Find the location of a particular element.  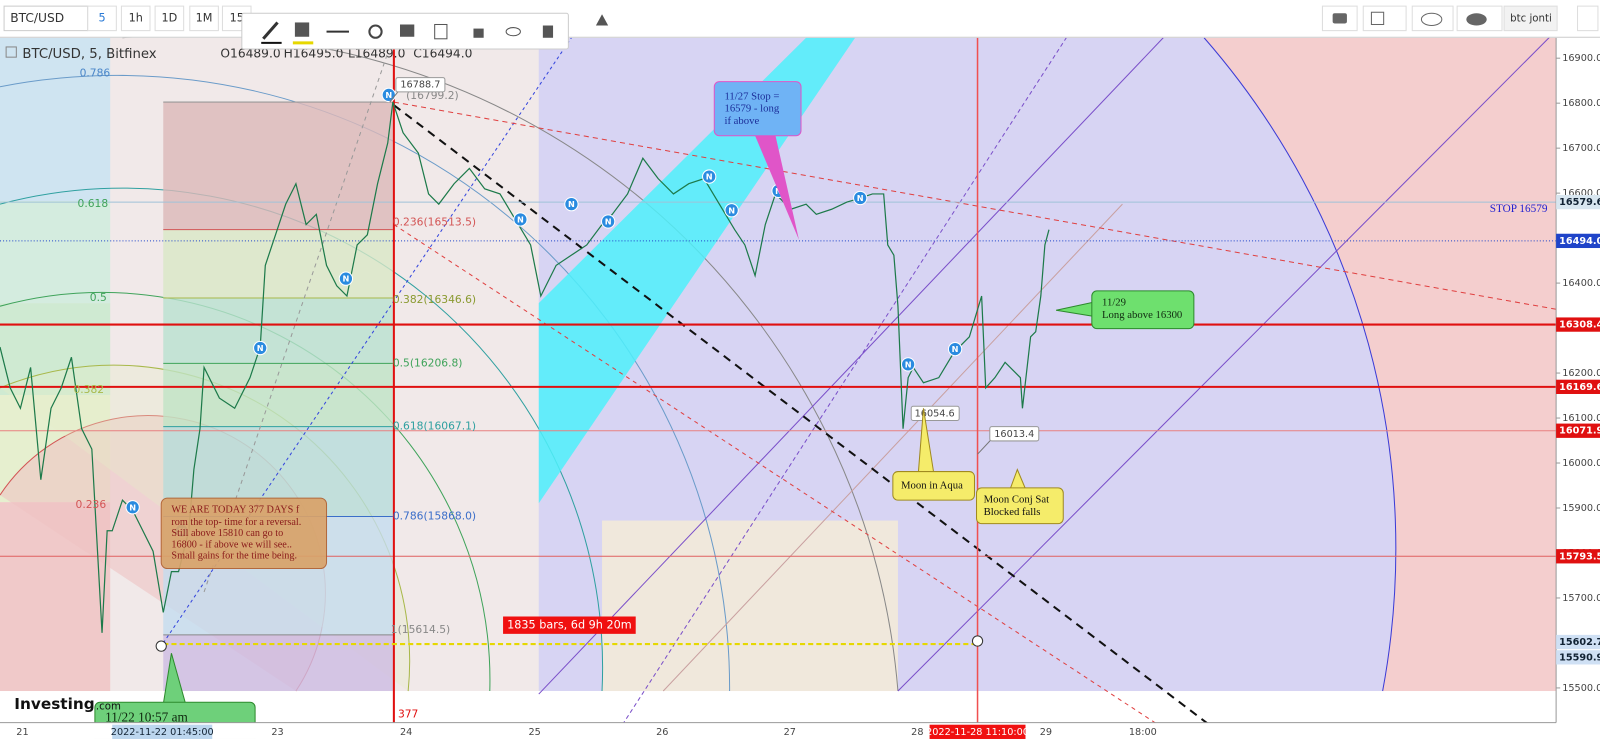

symbol: BTC/USD is located at coordinates (37, 18).